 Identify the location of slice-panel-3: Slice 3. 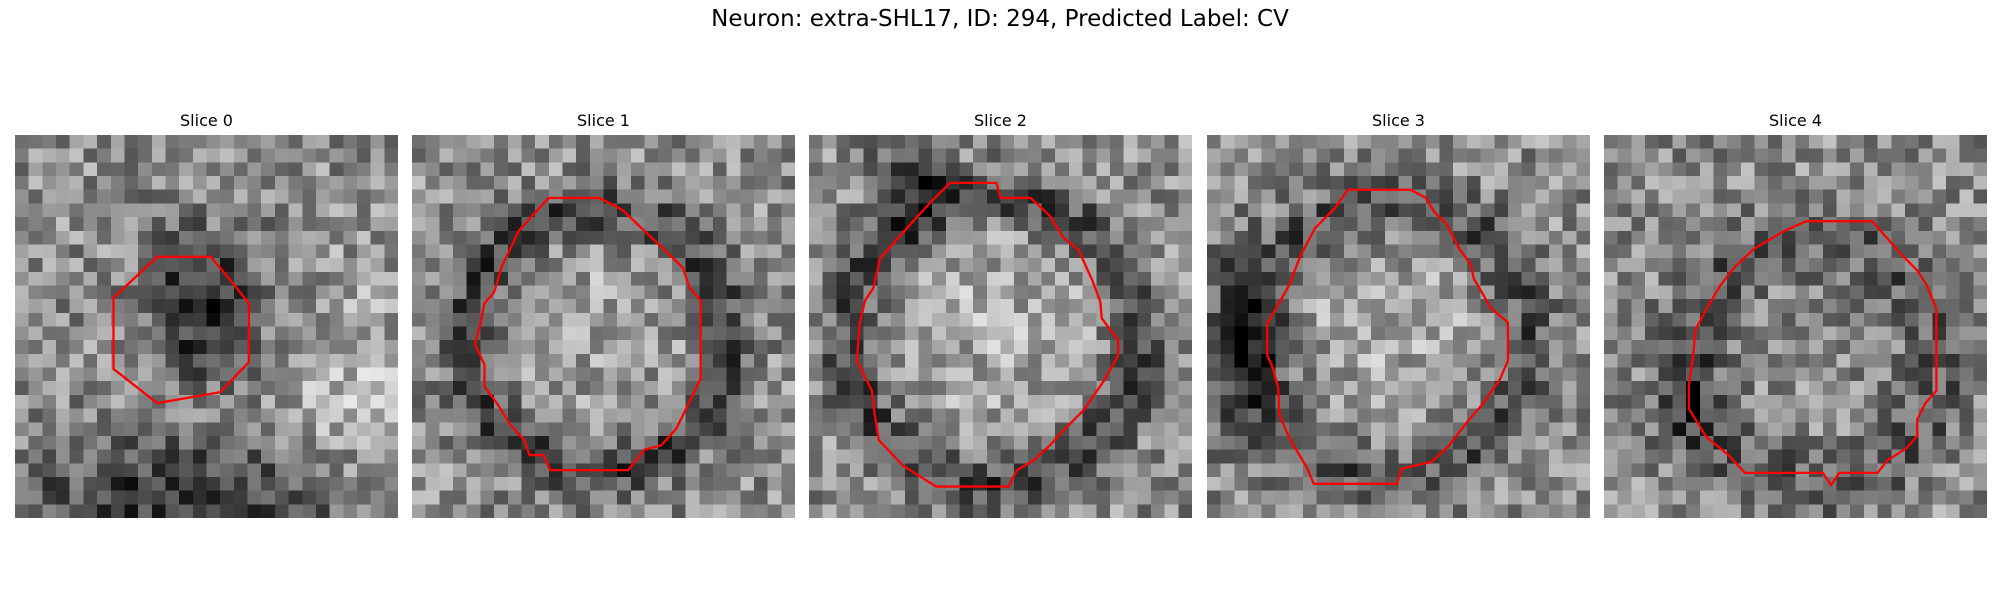
(1398, 314).